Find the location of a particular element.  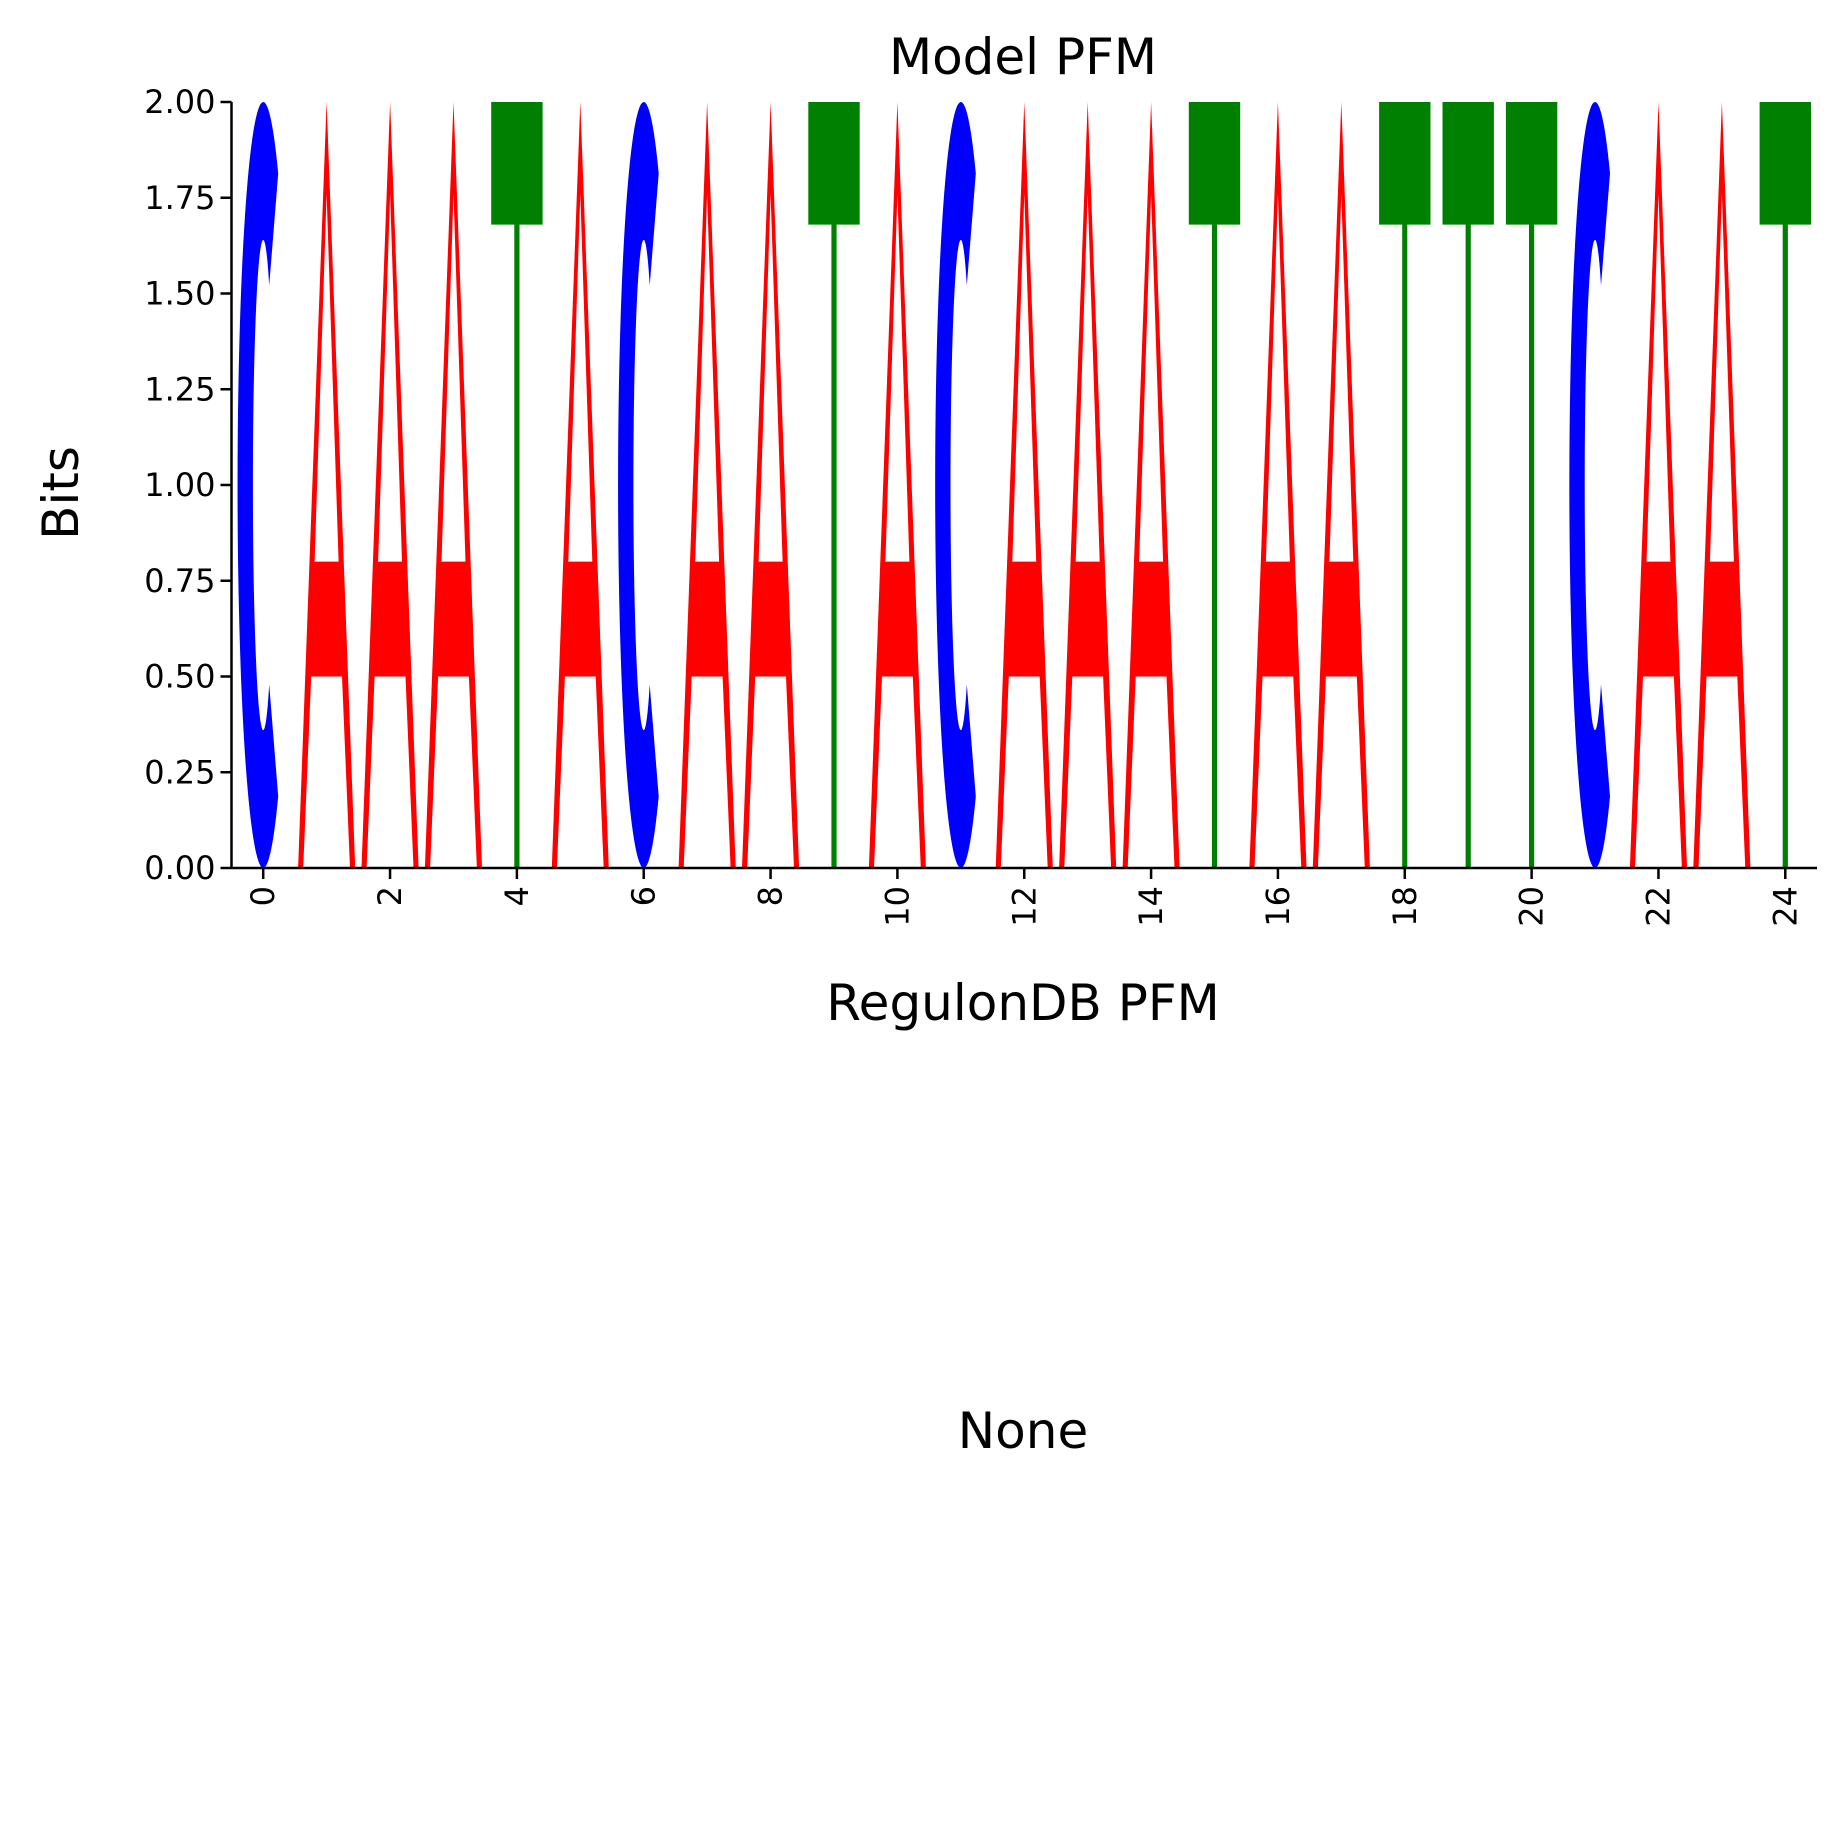

x-tick-label: 16 is located at coordinates (1278, 906).